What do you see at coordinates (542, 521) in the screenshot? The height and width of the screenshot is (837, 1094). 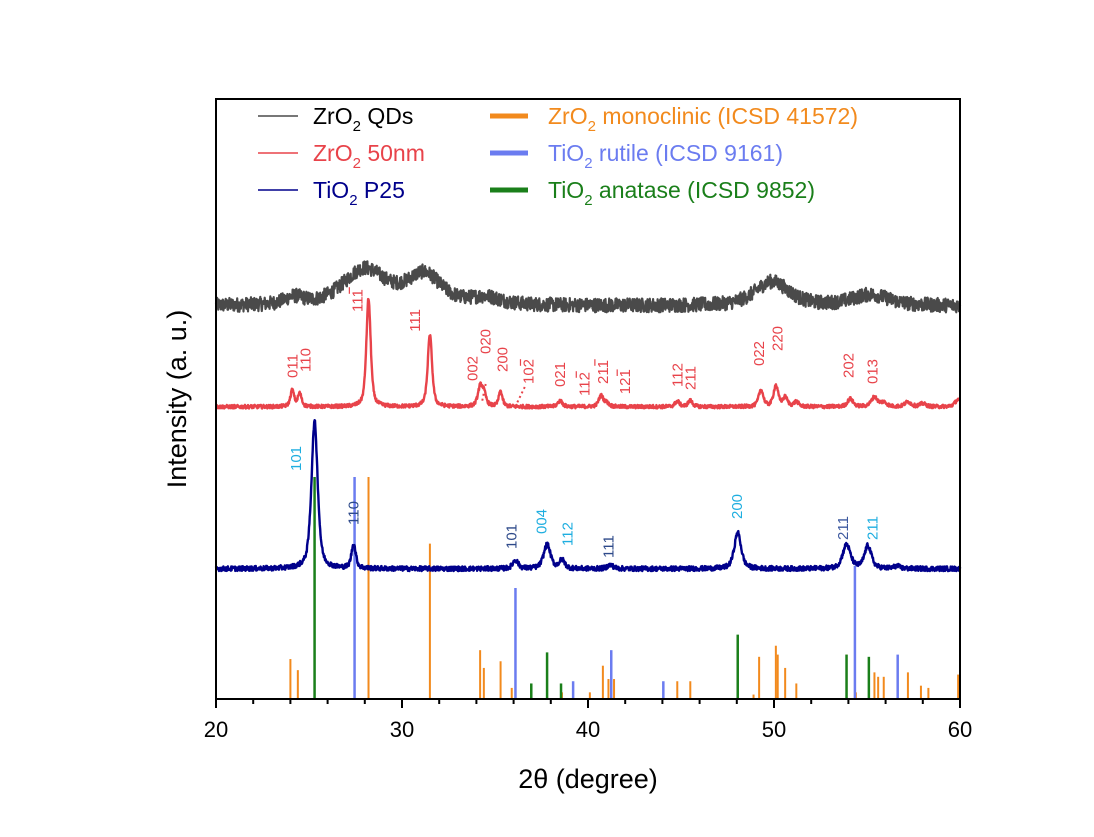 I see `peak-label: 004` at bounding box center [542, 521].